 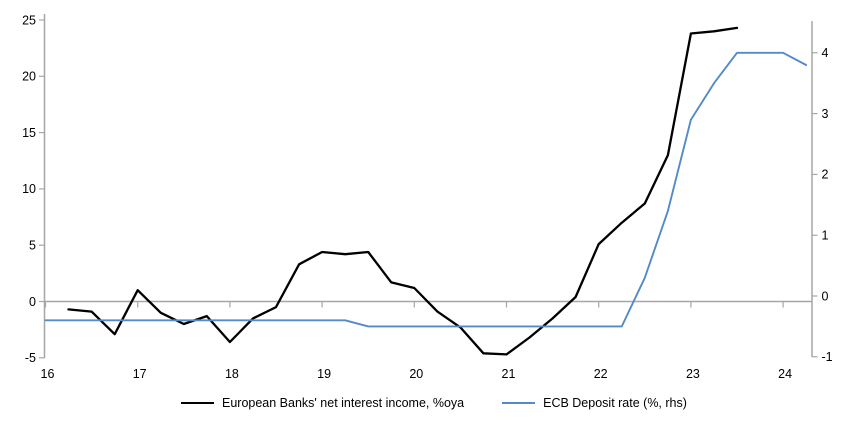 I want to click on x-axis-tick-label: 19, so click(x=324, y=374).